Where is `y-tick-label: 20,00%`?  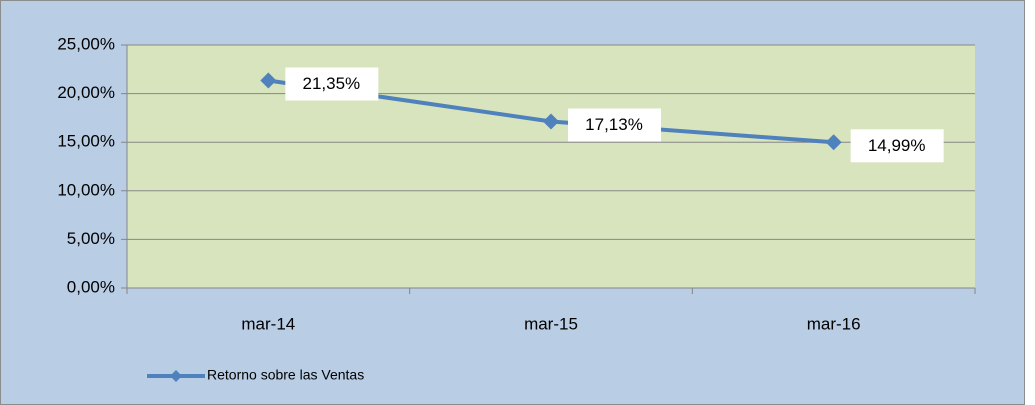 y-tick-label: 20,00% is located at coordinates (86, 92).